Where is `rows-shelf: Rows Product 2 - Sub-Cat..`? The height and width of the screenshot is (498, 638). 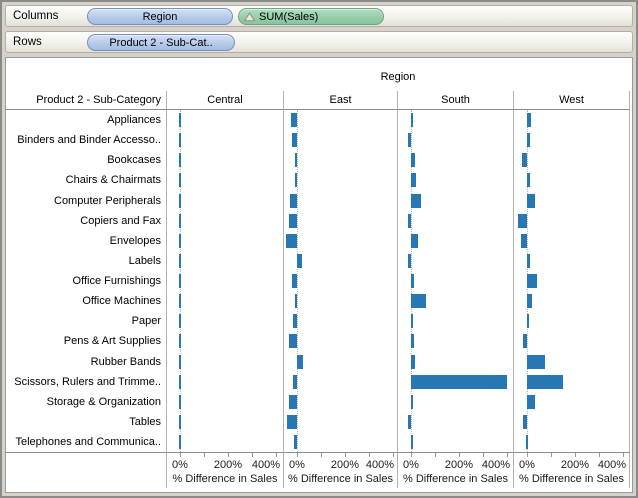
rows-shelf: Rows Product 2 - Sub-Cat.. is located at coordinates (319, 42).